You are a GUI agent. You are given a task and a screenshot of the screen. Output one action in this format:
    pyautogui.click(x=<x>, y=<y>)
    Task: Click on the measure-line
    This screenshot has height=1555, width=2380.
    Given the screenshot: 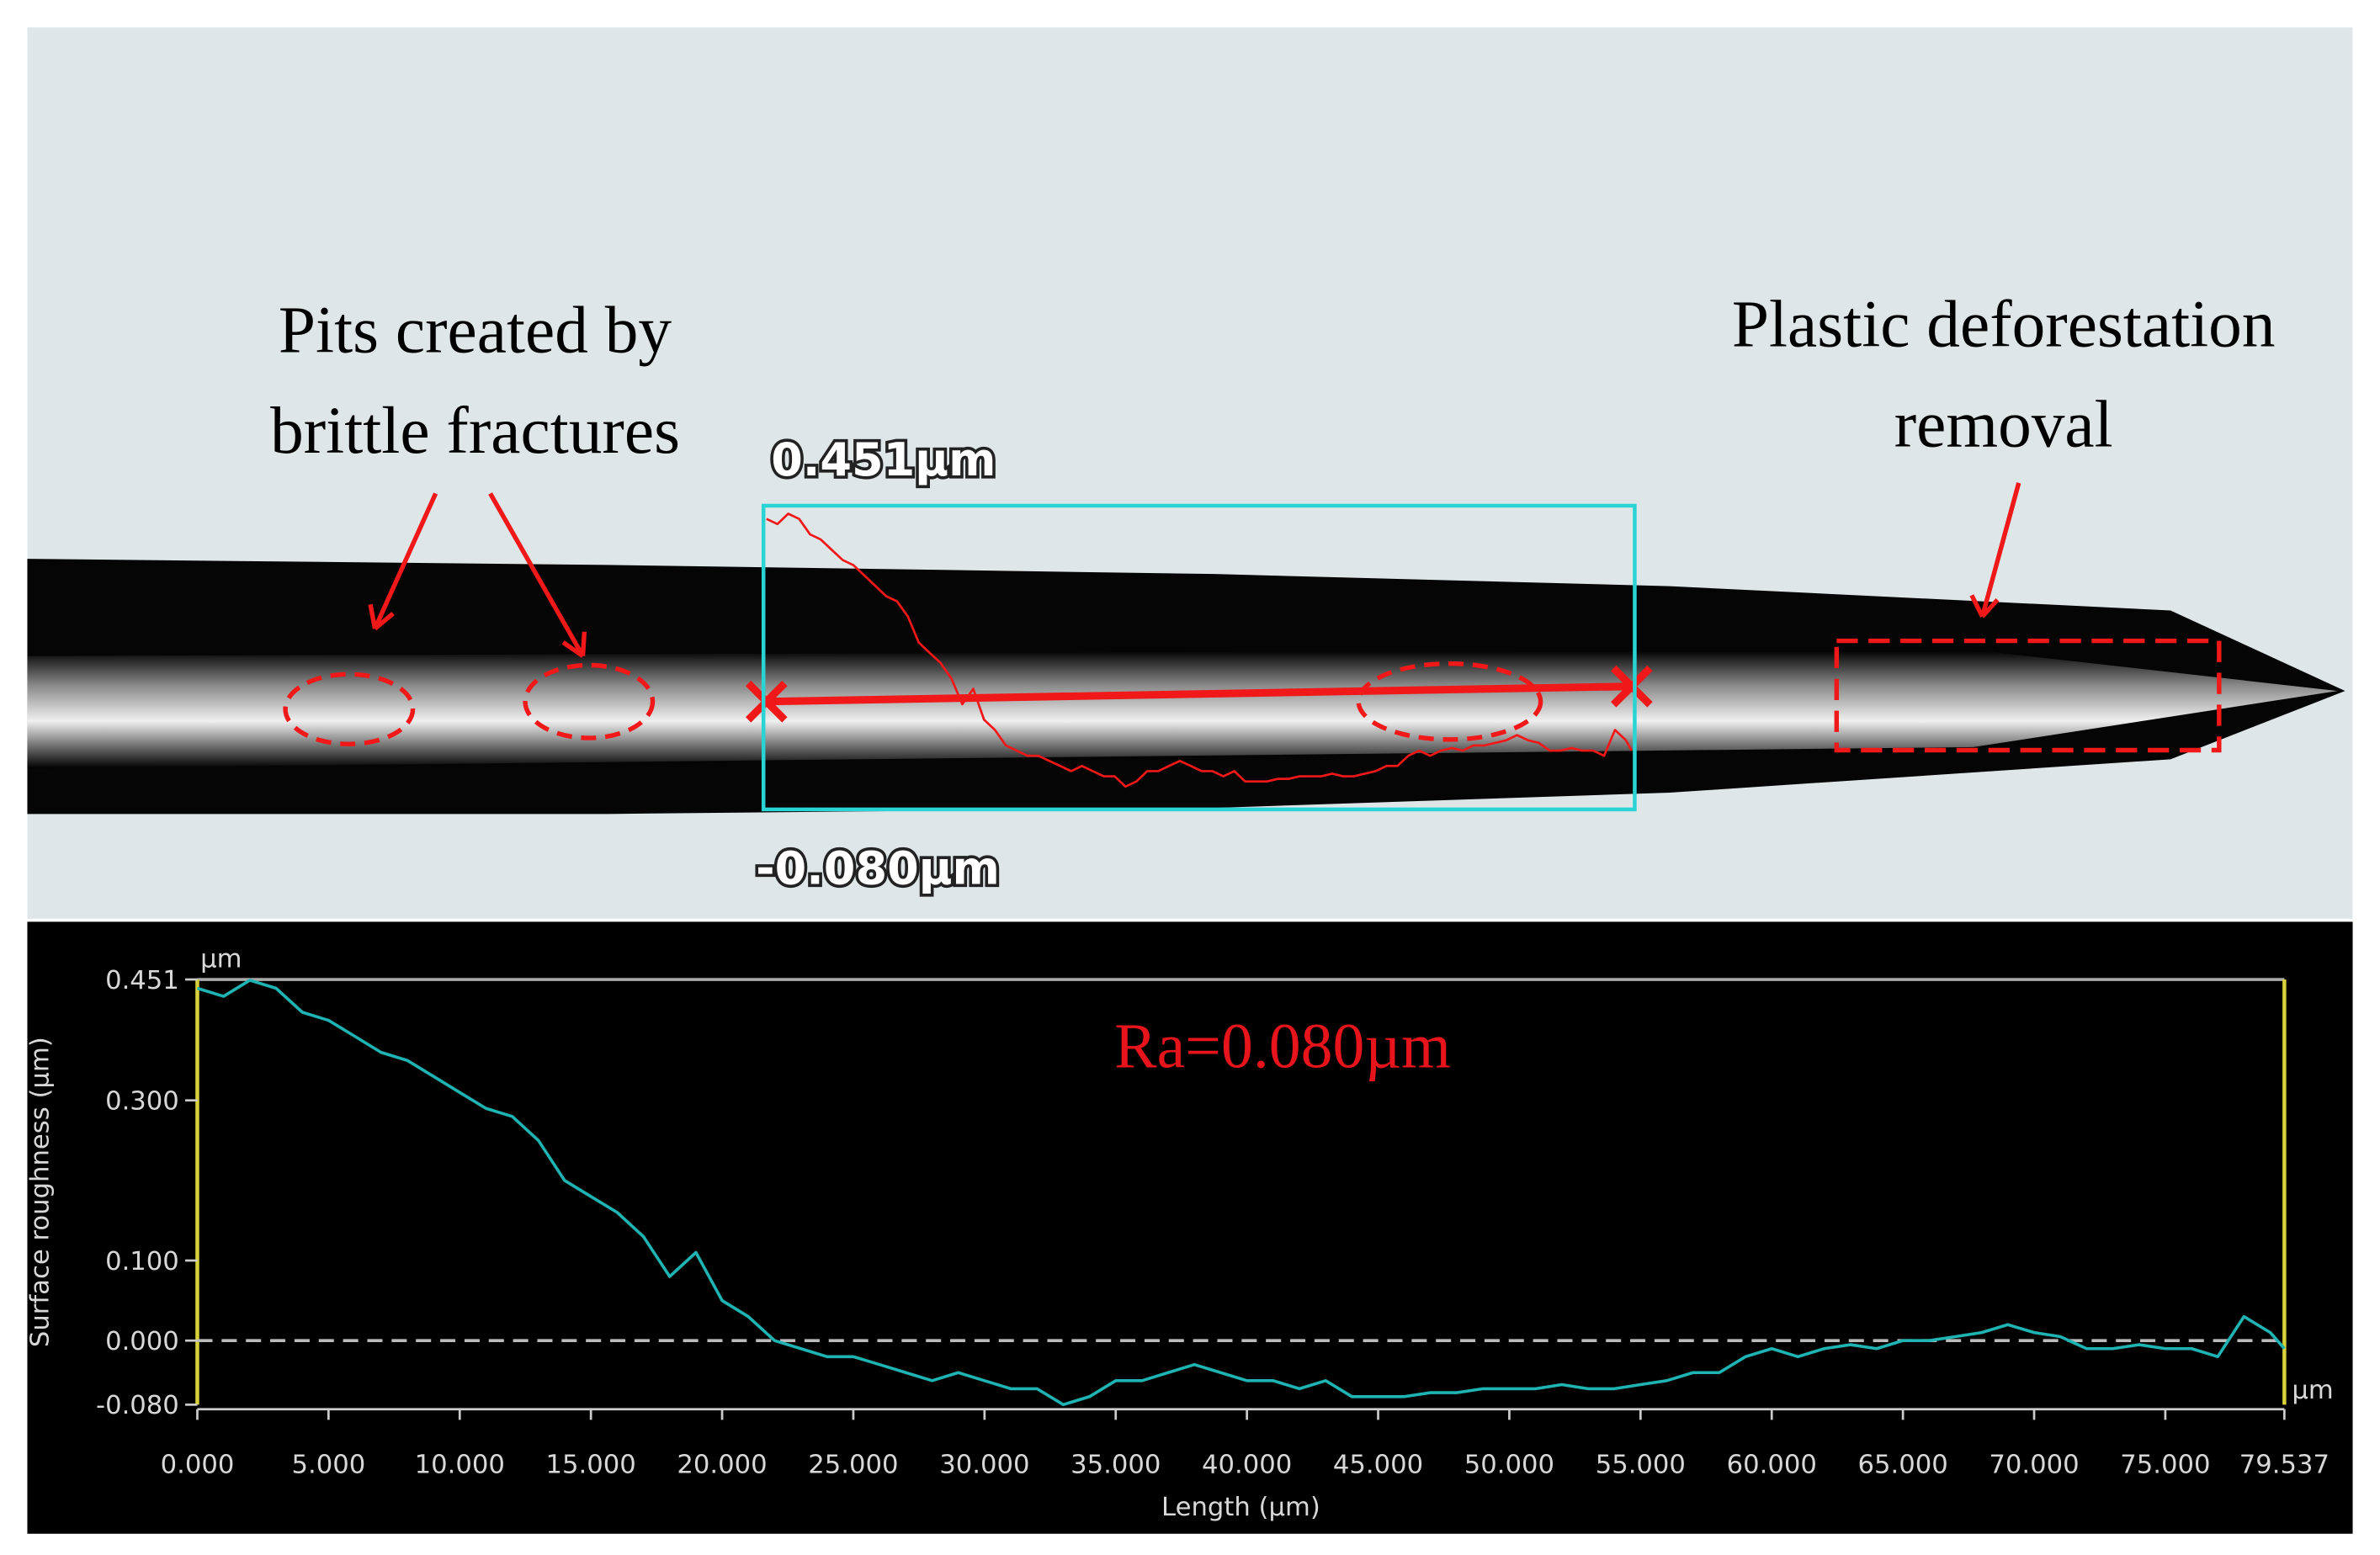 What is the action you would take?
    pyautogui.click(x=1199, y=694)
    